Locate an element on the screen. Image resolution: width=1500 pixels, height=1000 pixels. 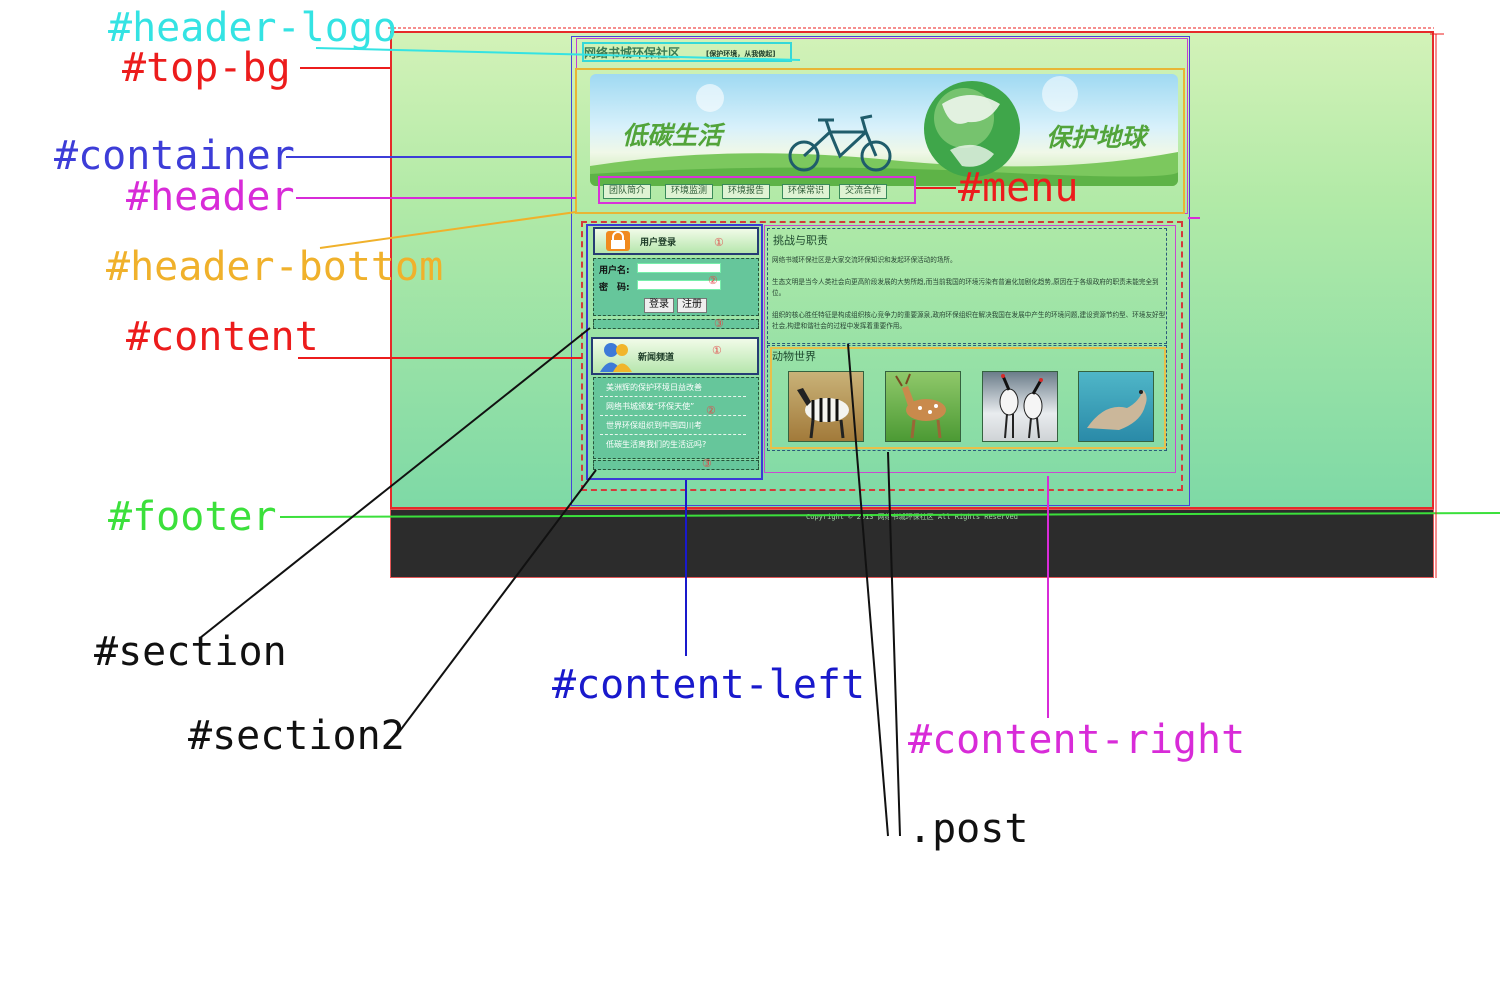
post-2-title: 动物世界 is located at coordinates (794, 356).